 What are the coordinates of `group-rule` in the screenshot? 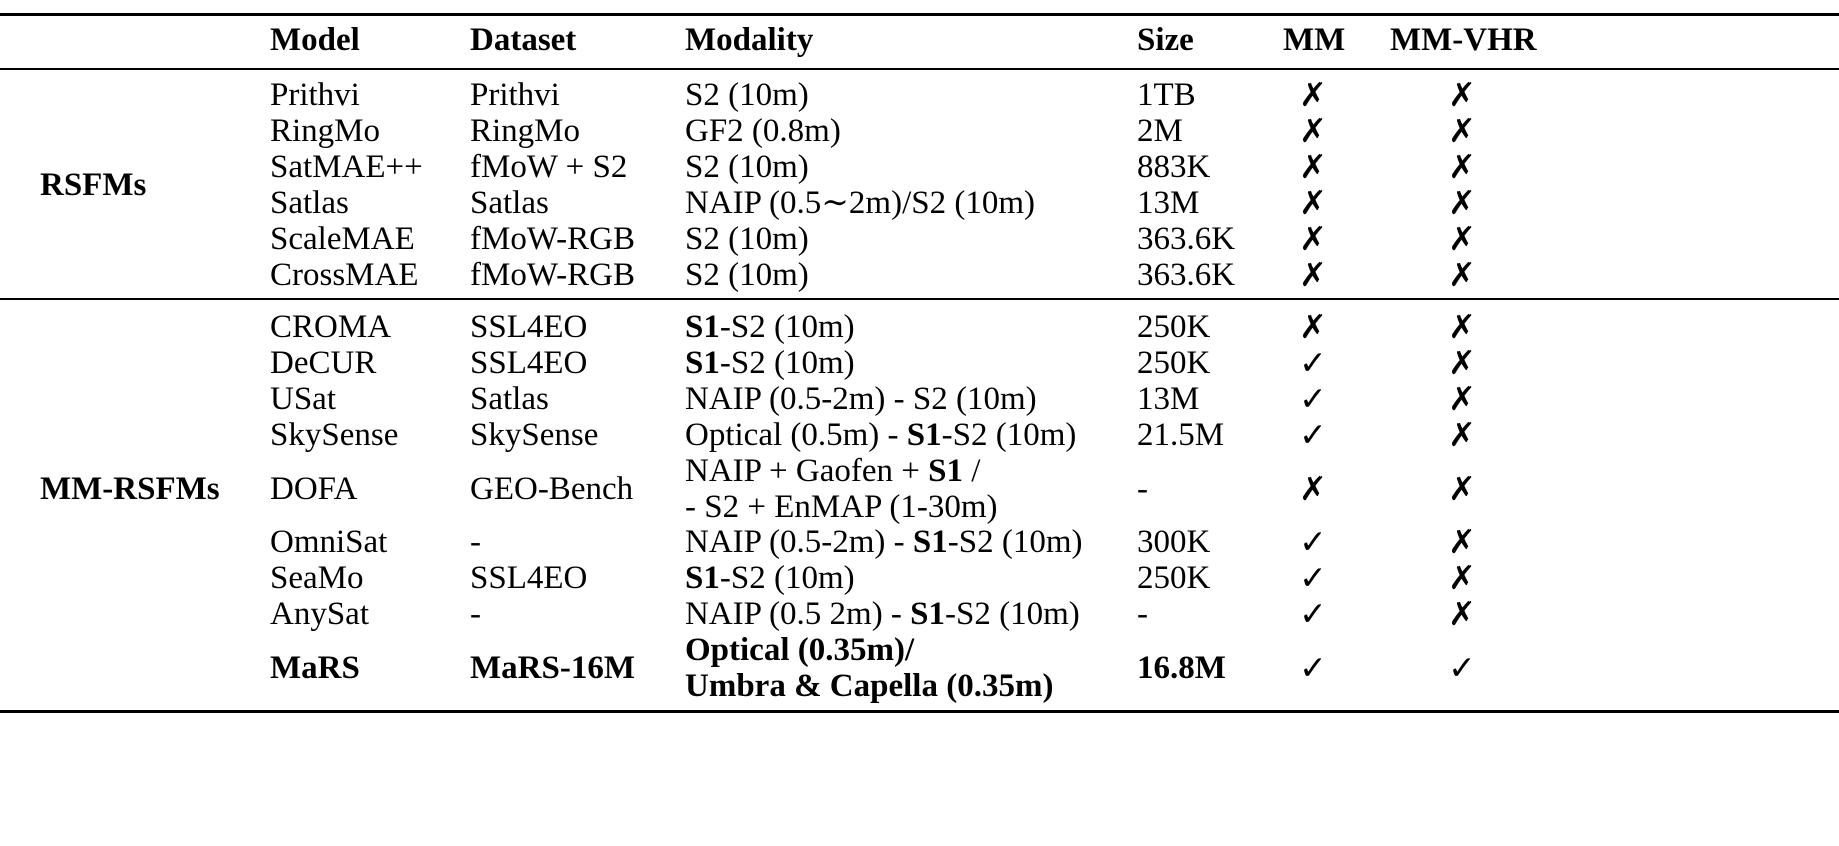 It's located at (919, 299).